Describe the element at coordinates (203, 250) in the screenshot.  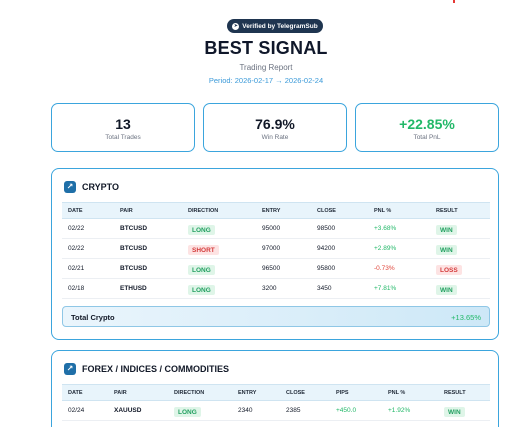
I see `direction-badge: SHORT` at that location.